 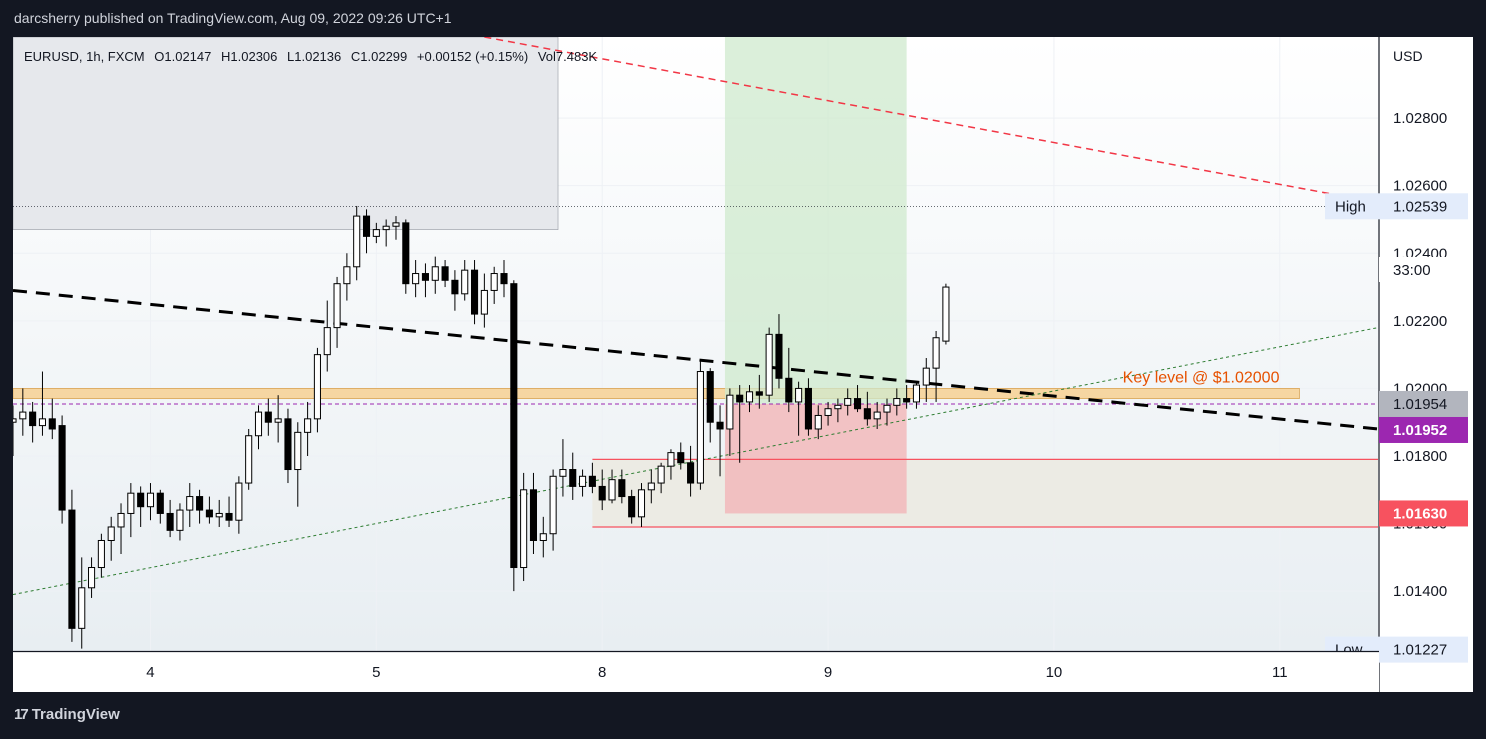 What do you see at coordinates (1420, 206) in the screenshot?
I see `high-badge-price: 1.02539` at bounding box center [1420, 206].